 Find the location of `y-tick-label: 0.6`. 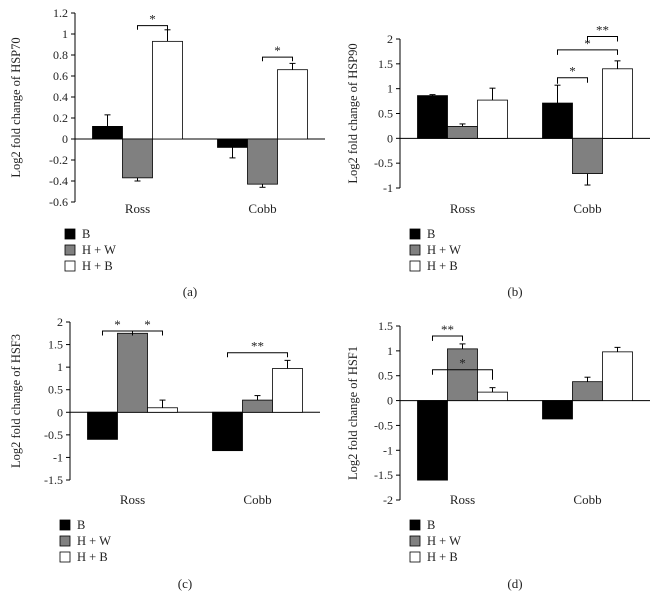

y-tick-label: 0.6 is located at coordinates (60, 76).